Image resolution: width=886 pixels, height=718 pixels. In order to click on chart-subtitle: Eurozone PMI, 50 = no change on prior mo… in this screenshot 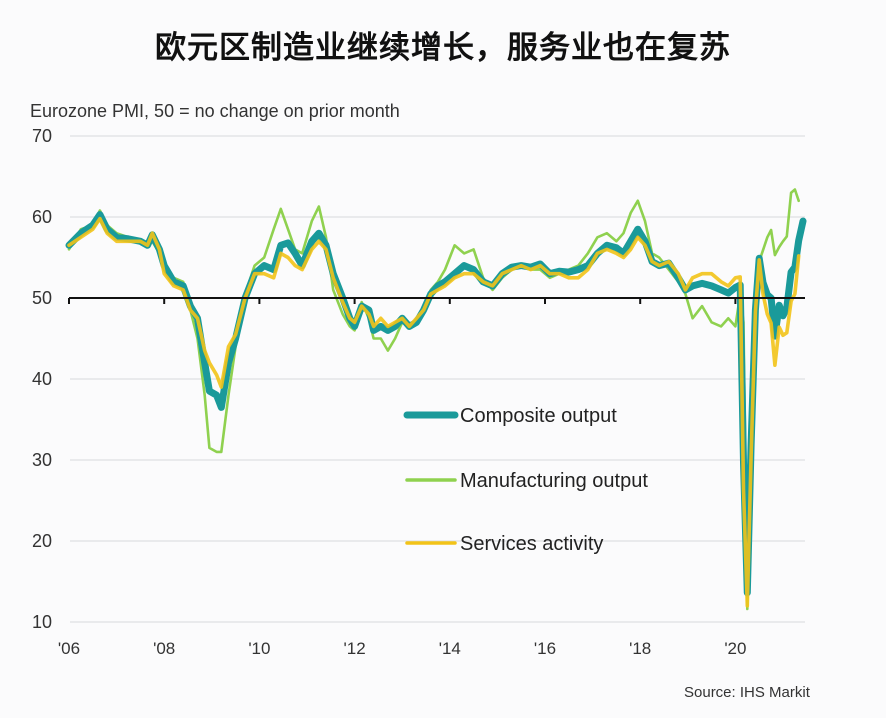, I will do `click(215, 111)`.